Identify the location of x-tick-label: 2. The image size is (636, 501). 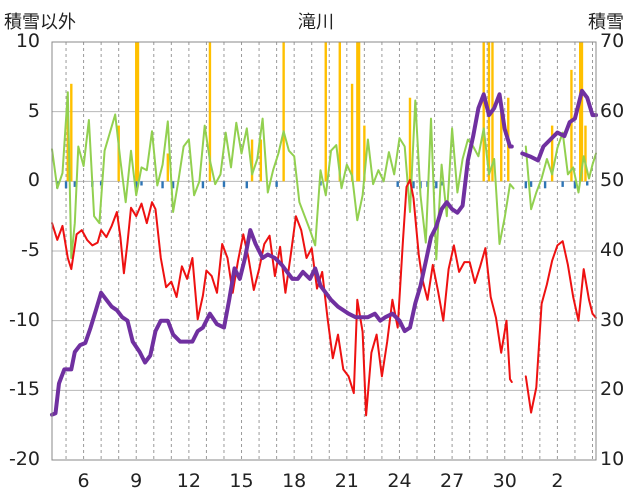
(557, 481).